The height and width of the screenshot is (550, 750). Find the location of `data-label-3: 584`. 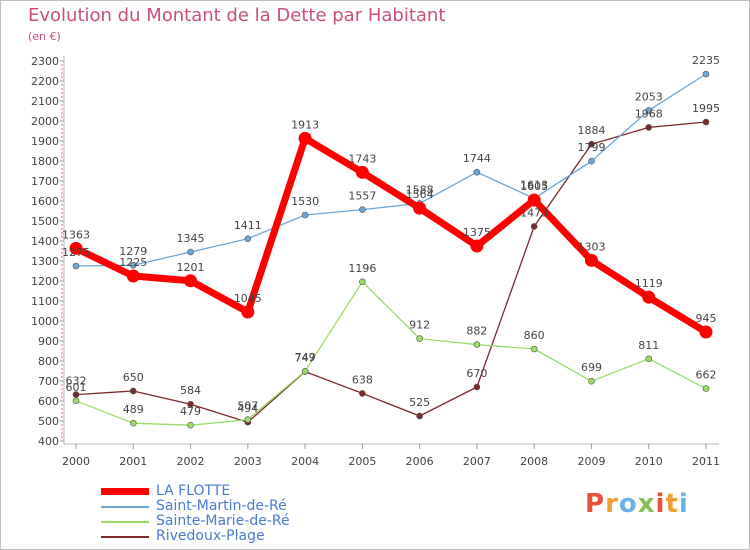

data-label-3: 584 is located at coordinates (190, 390).